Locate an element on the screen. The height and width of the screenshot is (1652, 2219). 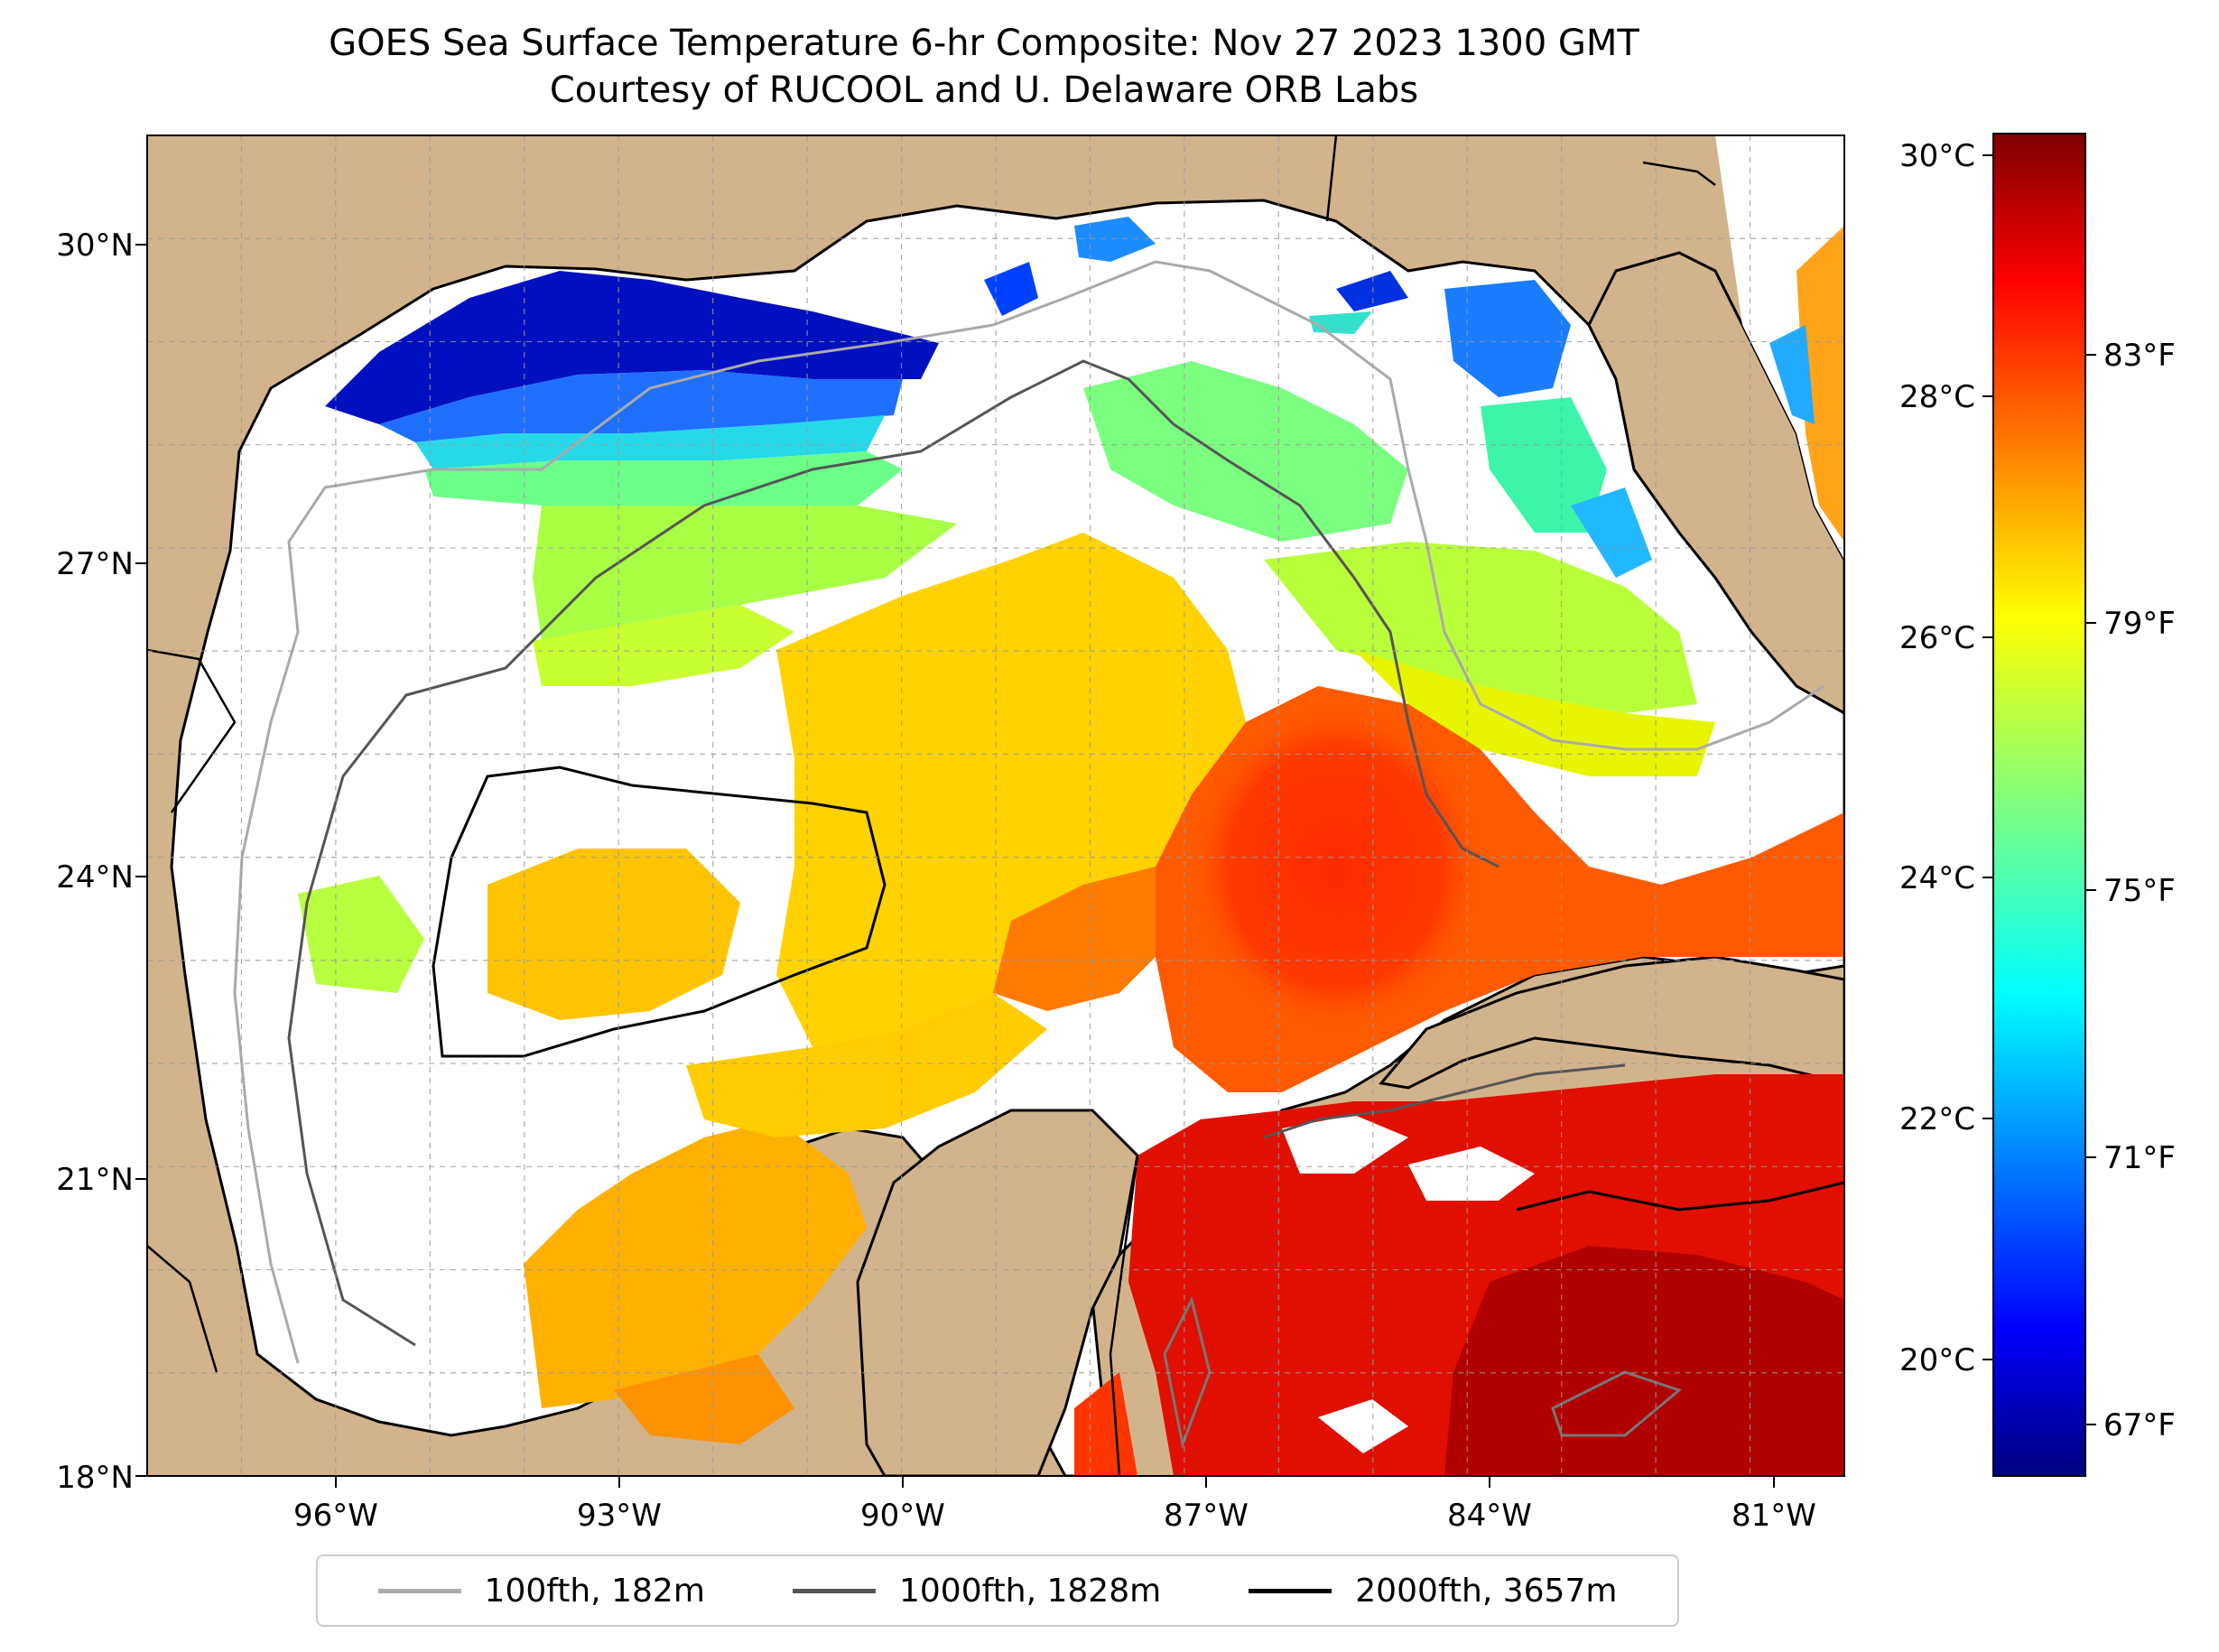
colorbar-c-22: 22°C is located at coordinates (1937, 1119).